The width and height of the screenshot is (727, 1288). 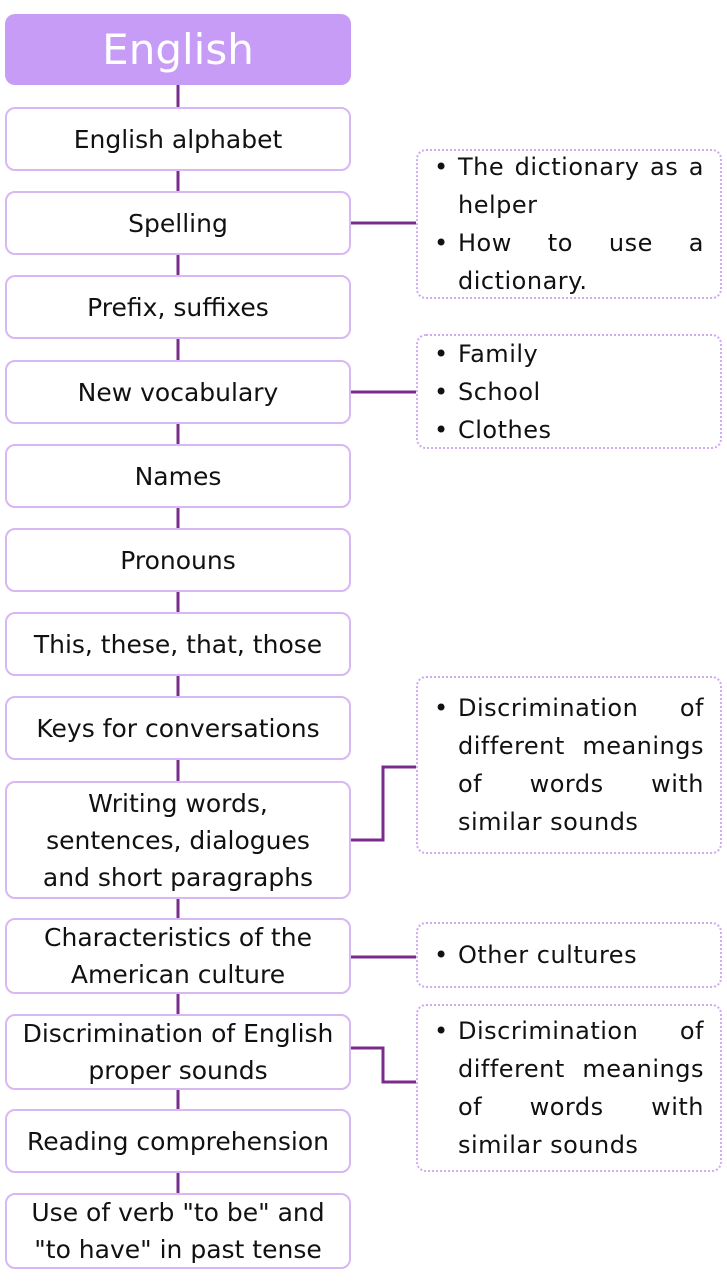 What do you see at coordinates (536, 955) in the screenshot?
I see `note-item: • Other cultures` at bounding box center [536, 955].